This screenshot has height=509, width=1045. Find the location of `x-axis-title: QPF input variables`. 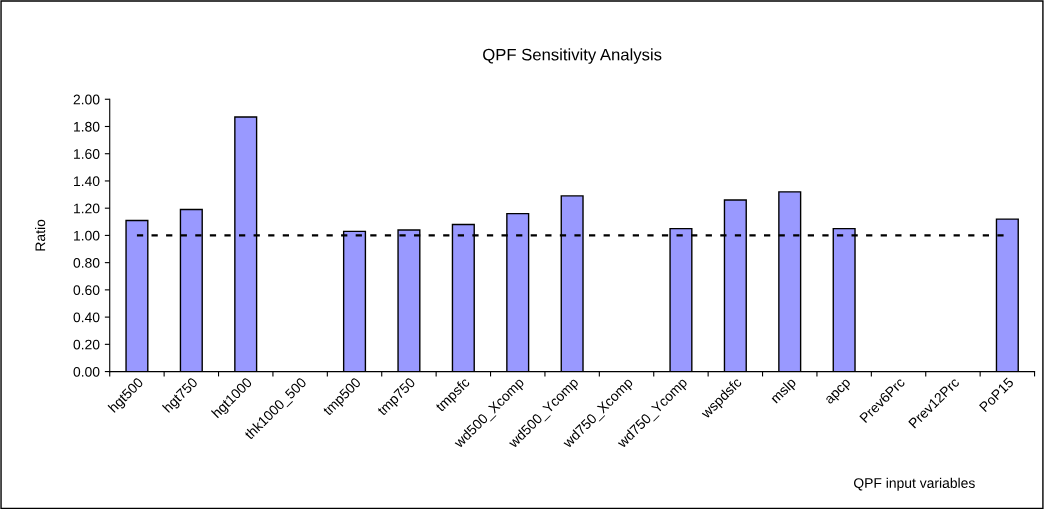

x-axis-title: QPF input variables is located at coordinates (914, 484).